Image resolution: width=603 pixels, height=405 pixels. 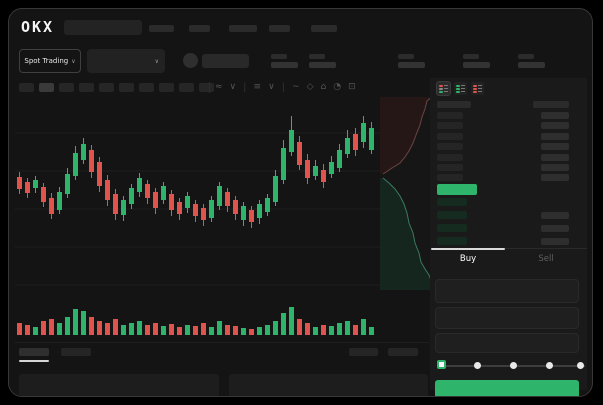 I want to click on section-divider, so click(x=222, y=342).